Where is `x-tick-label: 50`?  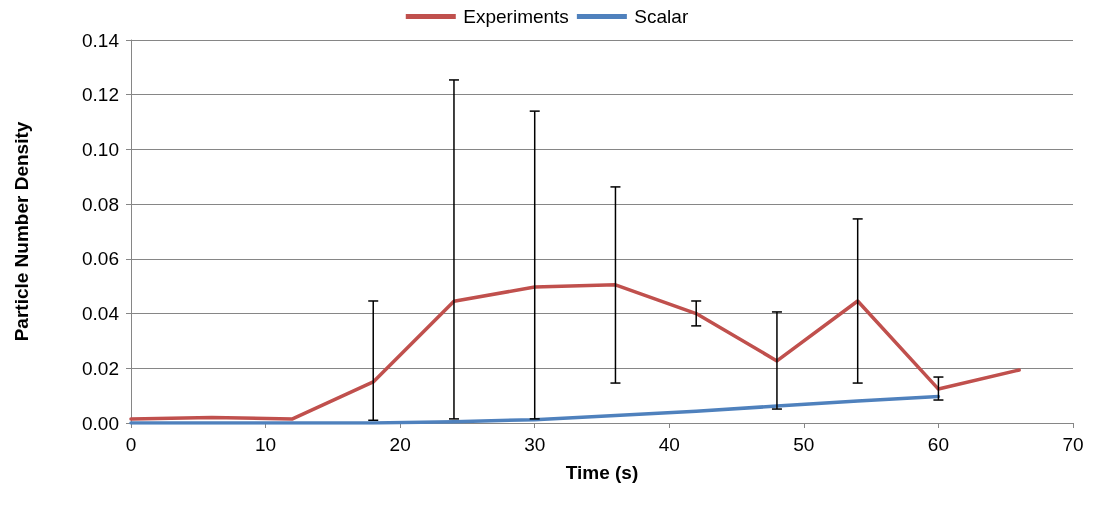 x-tick-label: 50 is located at coordinates (804, 444).